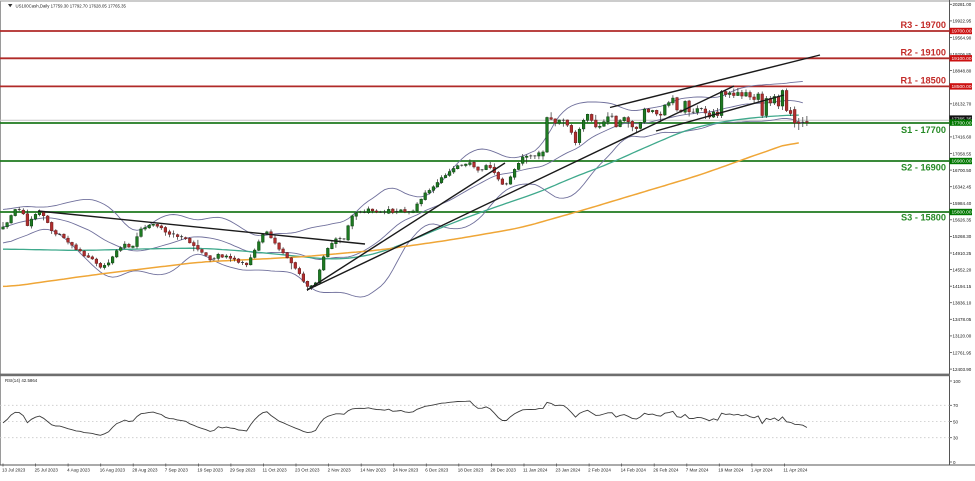  Describe the element at coordinates (762, 470) in the screenshot. I see `svg-text: 1 Apr 2024` at that location.